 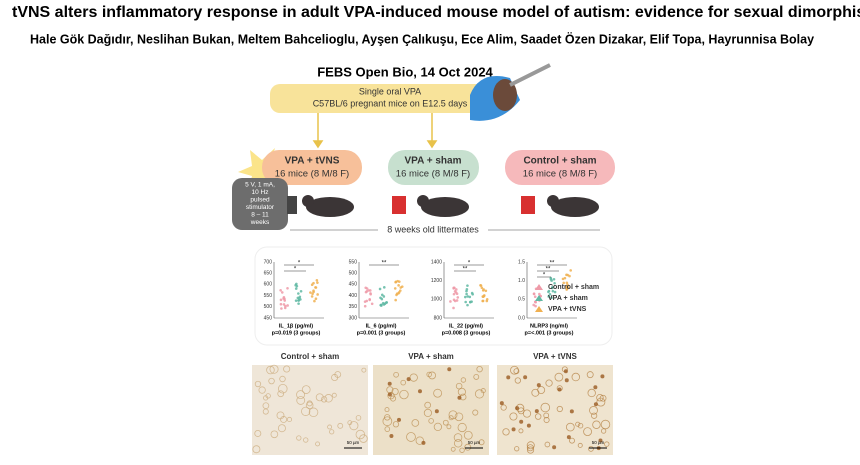 I want to click on group-box, so click(x=433, y=167).